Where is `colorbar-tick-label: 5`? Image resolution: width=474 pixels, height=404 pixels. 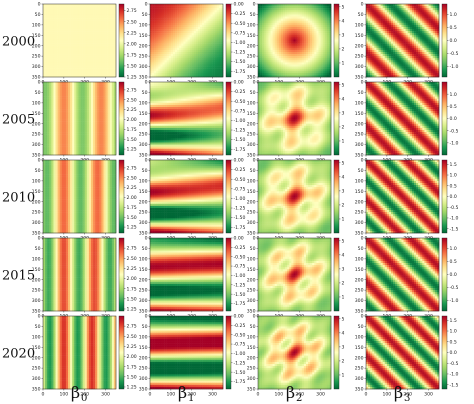 colorbar-tick-label: 5 is located at coordinates (343, 7).